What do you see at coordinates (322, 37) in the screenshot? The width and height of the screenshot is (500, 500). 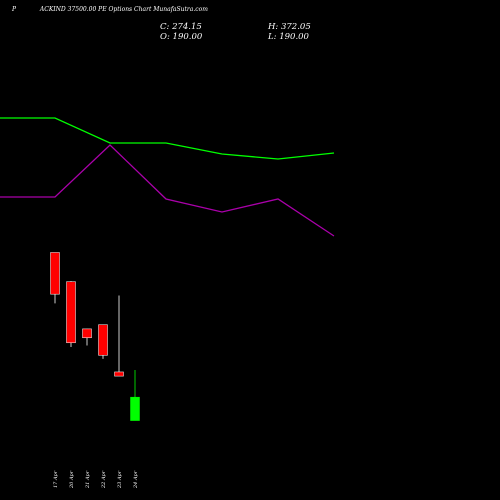 I see `low-readout: L: 190.00` at bounding box center [322, 37].